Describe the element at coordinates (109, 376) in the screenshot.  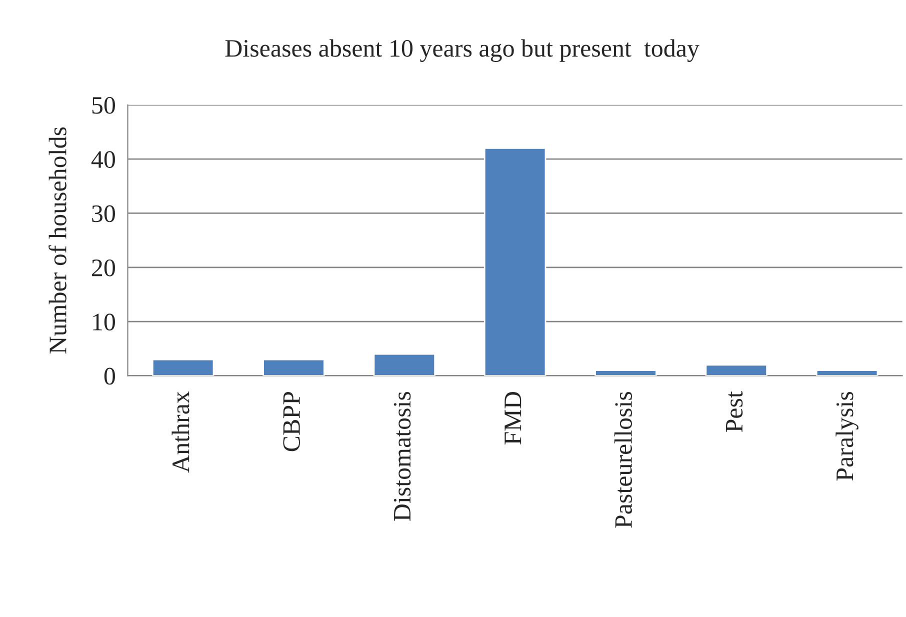
I see `y-tick-label: 0` at that location.